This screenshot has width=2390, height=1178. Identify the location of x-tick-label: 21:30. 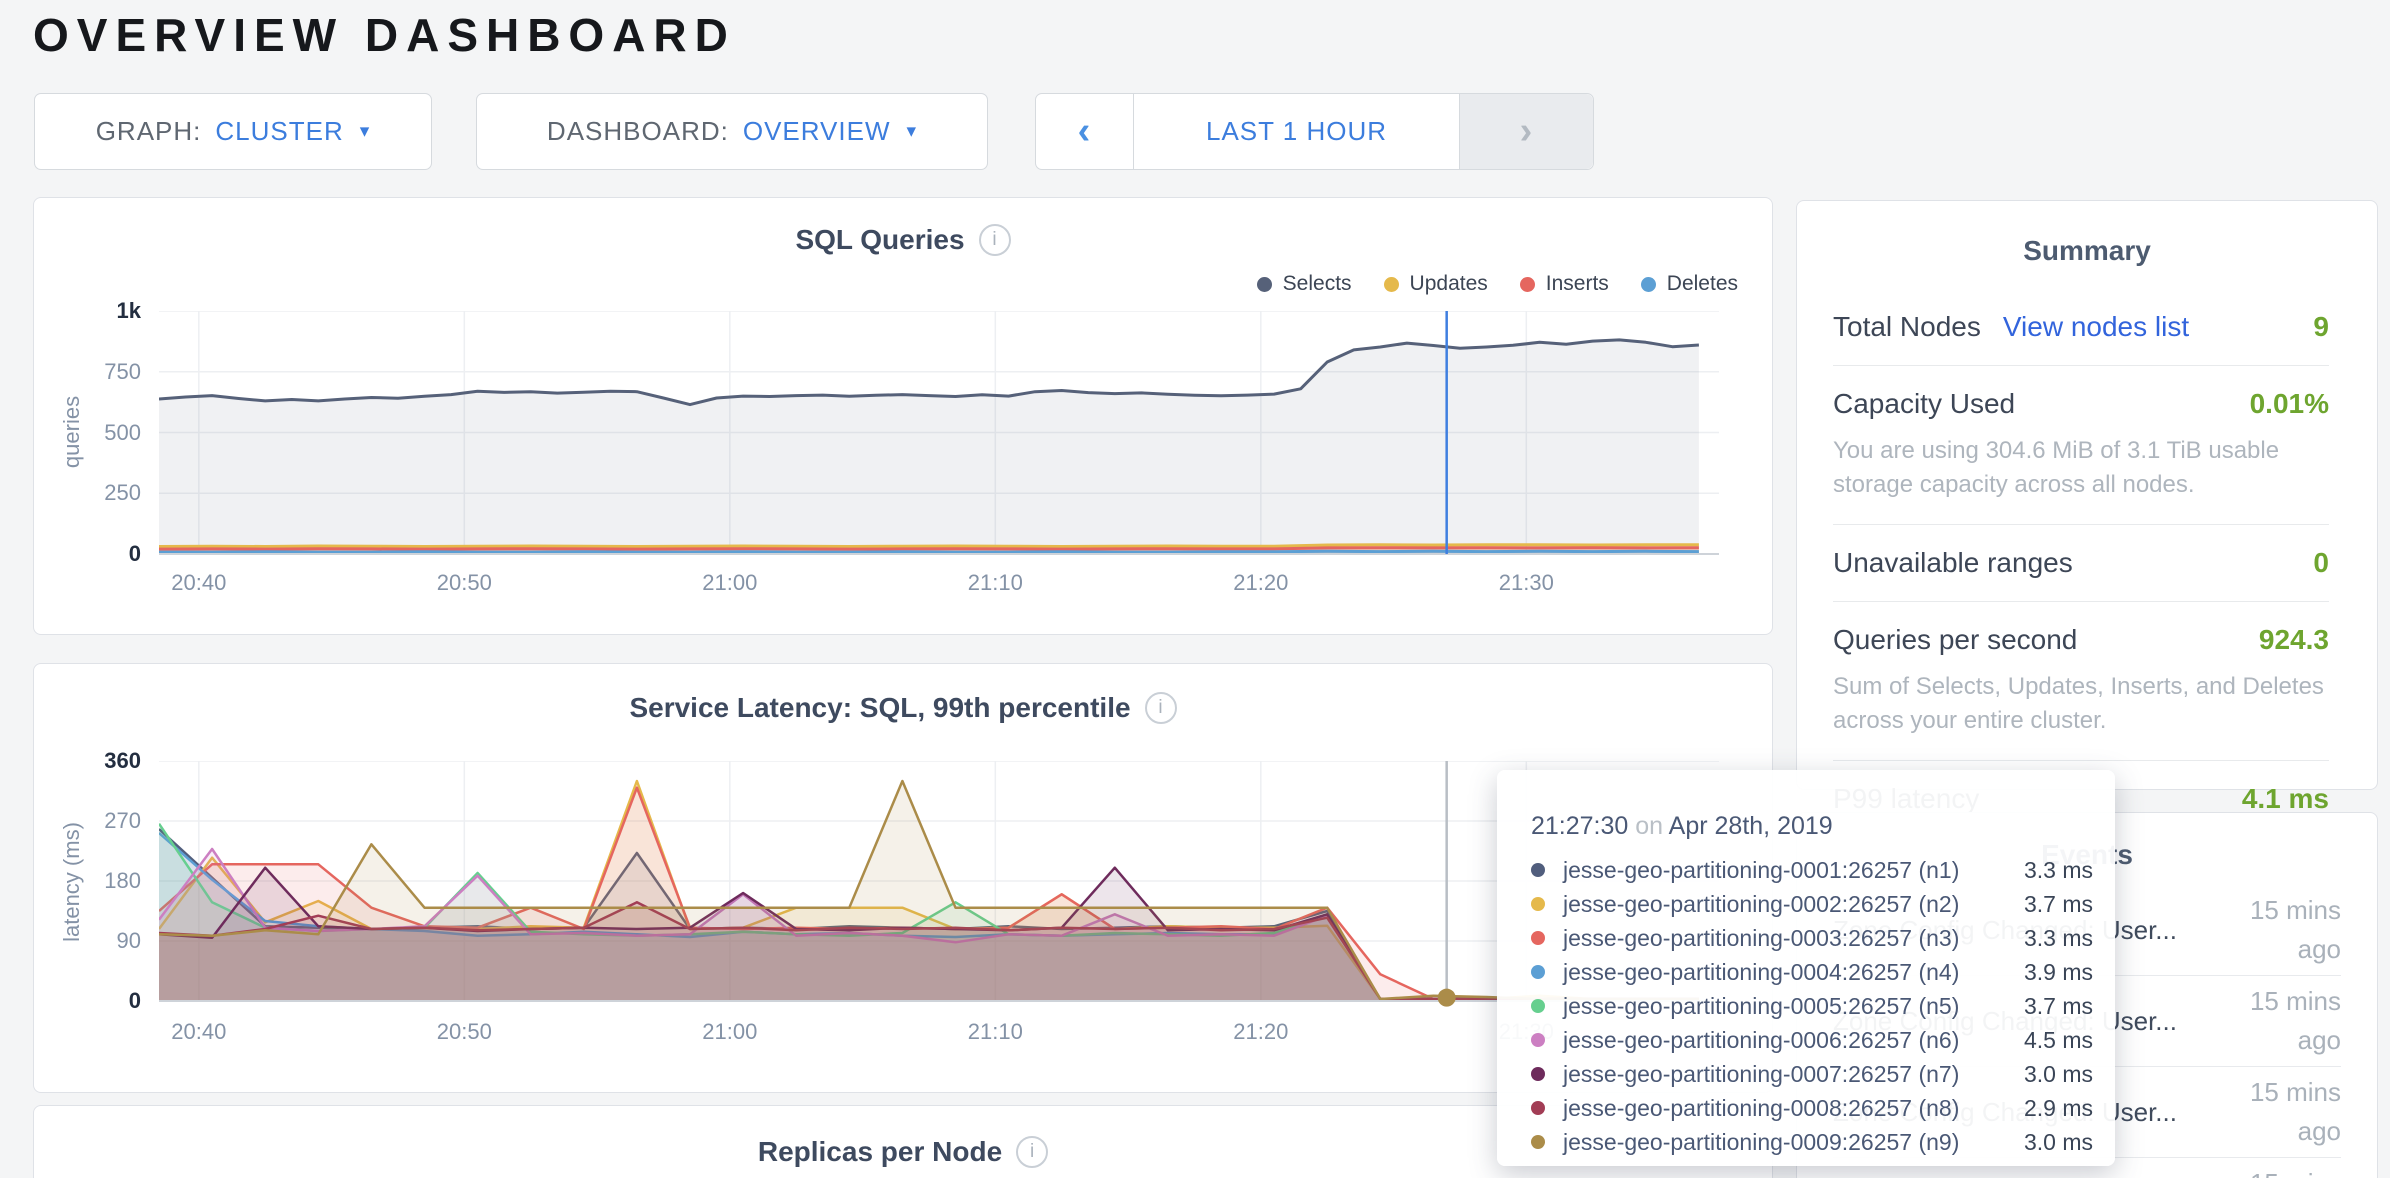
(1526, 582).